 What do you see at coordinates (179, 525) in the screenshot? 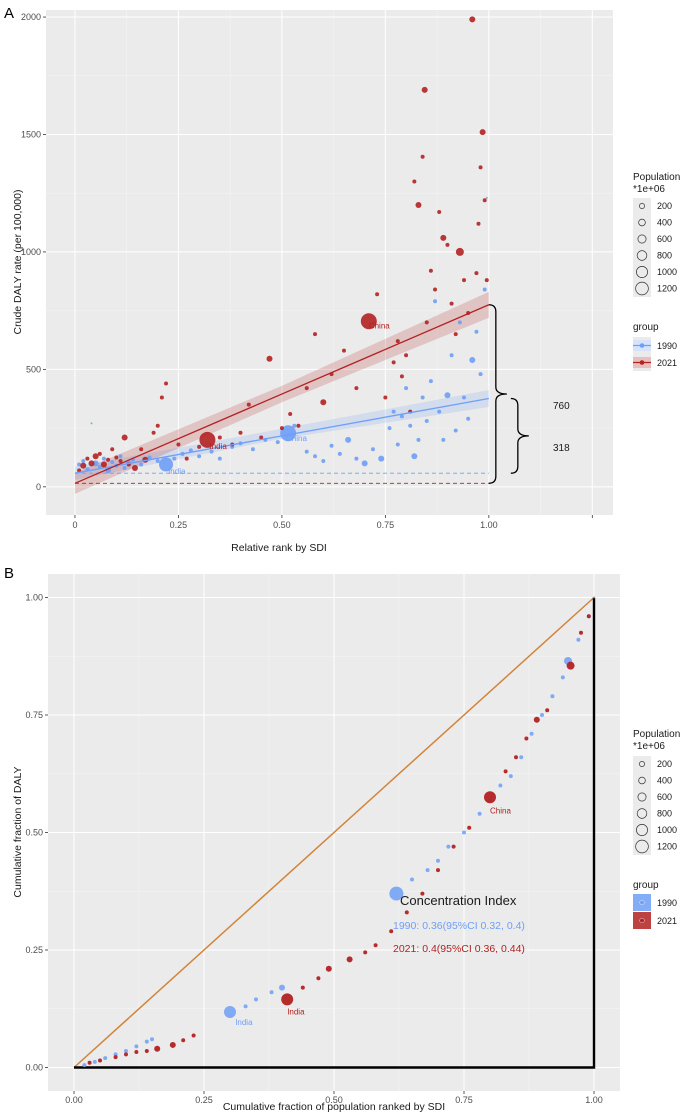
I see `panel-a-x-tick-label: 0.25` at bounding box center [179, 525].